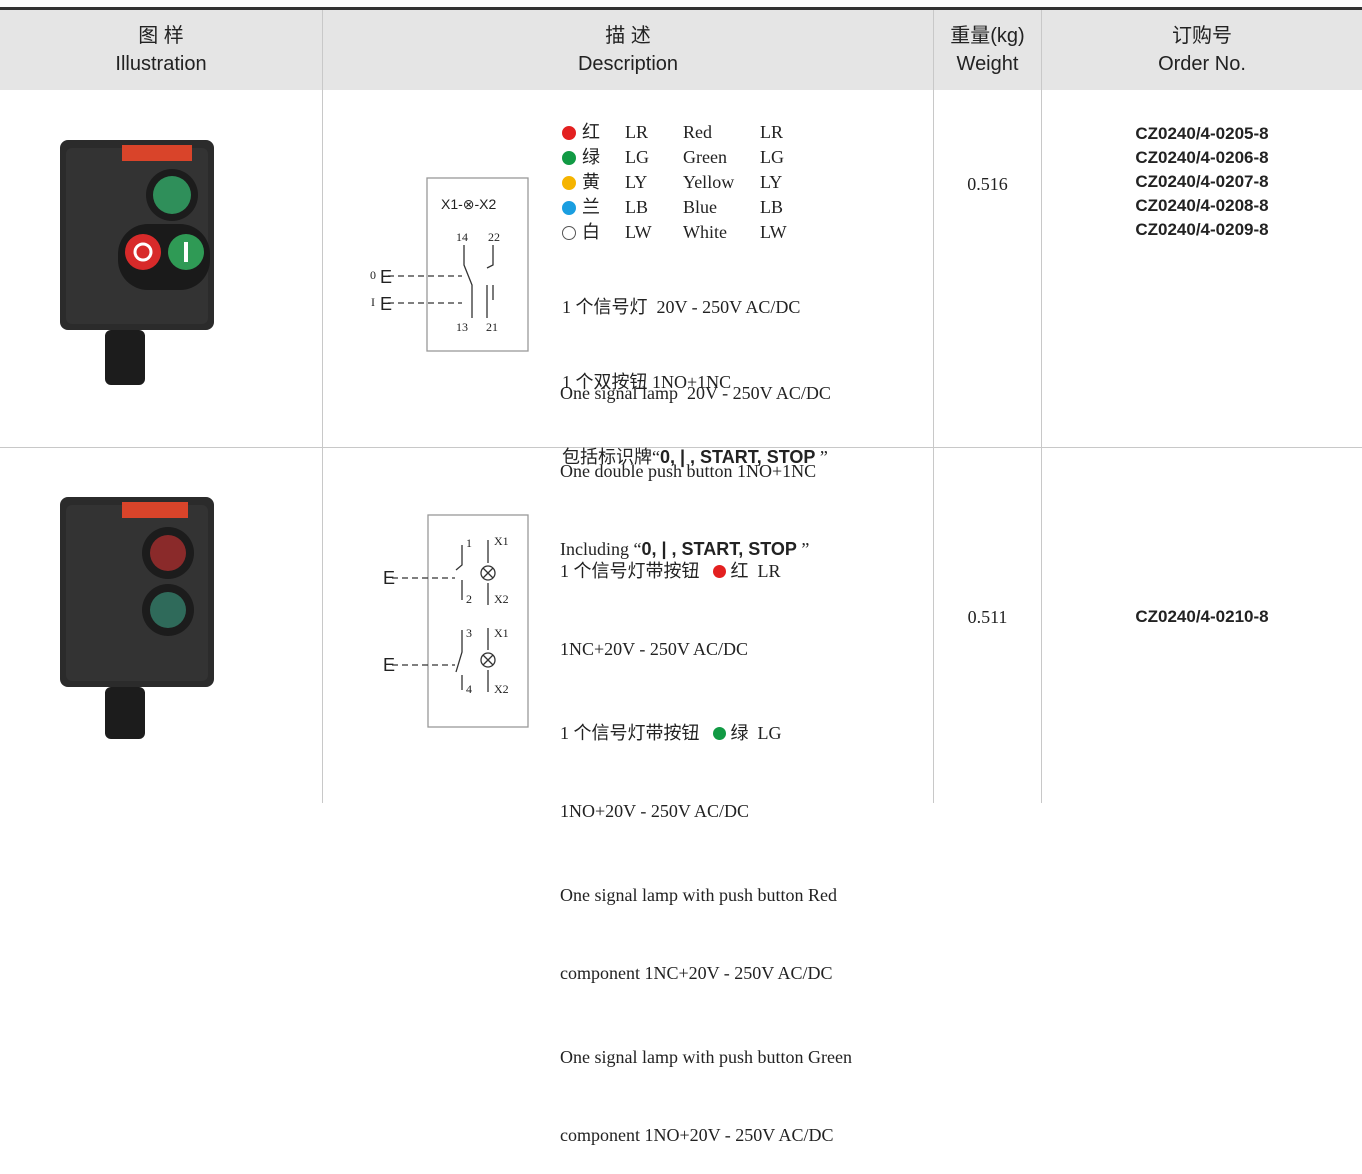  What do you see at coordinates (373, 302) in the screenshot?
I see `diagram-label: I` at bounding box center [373, 302].